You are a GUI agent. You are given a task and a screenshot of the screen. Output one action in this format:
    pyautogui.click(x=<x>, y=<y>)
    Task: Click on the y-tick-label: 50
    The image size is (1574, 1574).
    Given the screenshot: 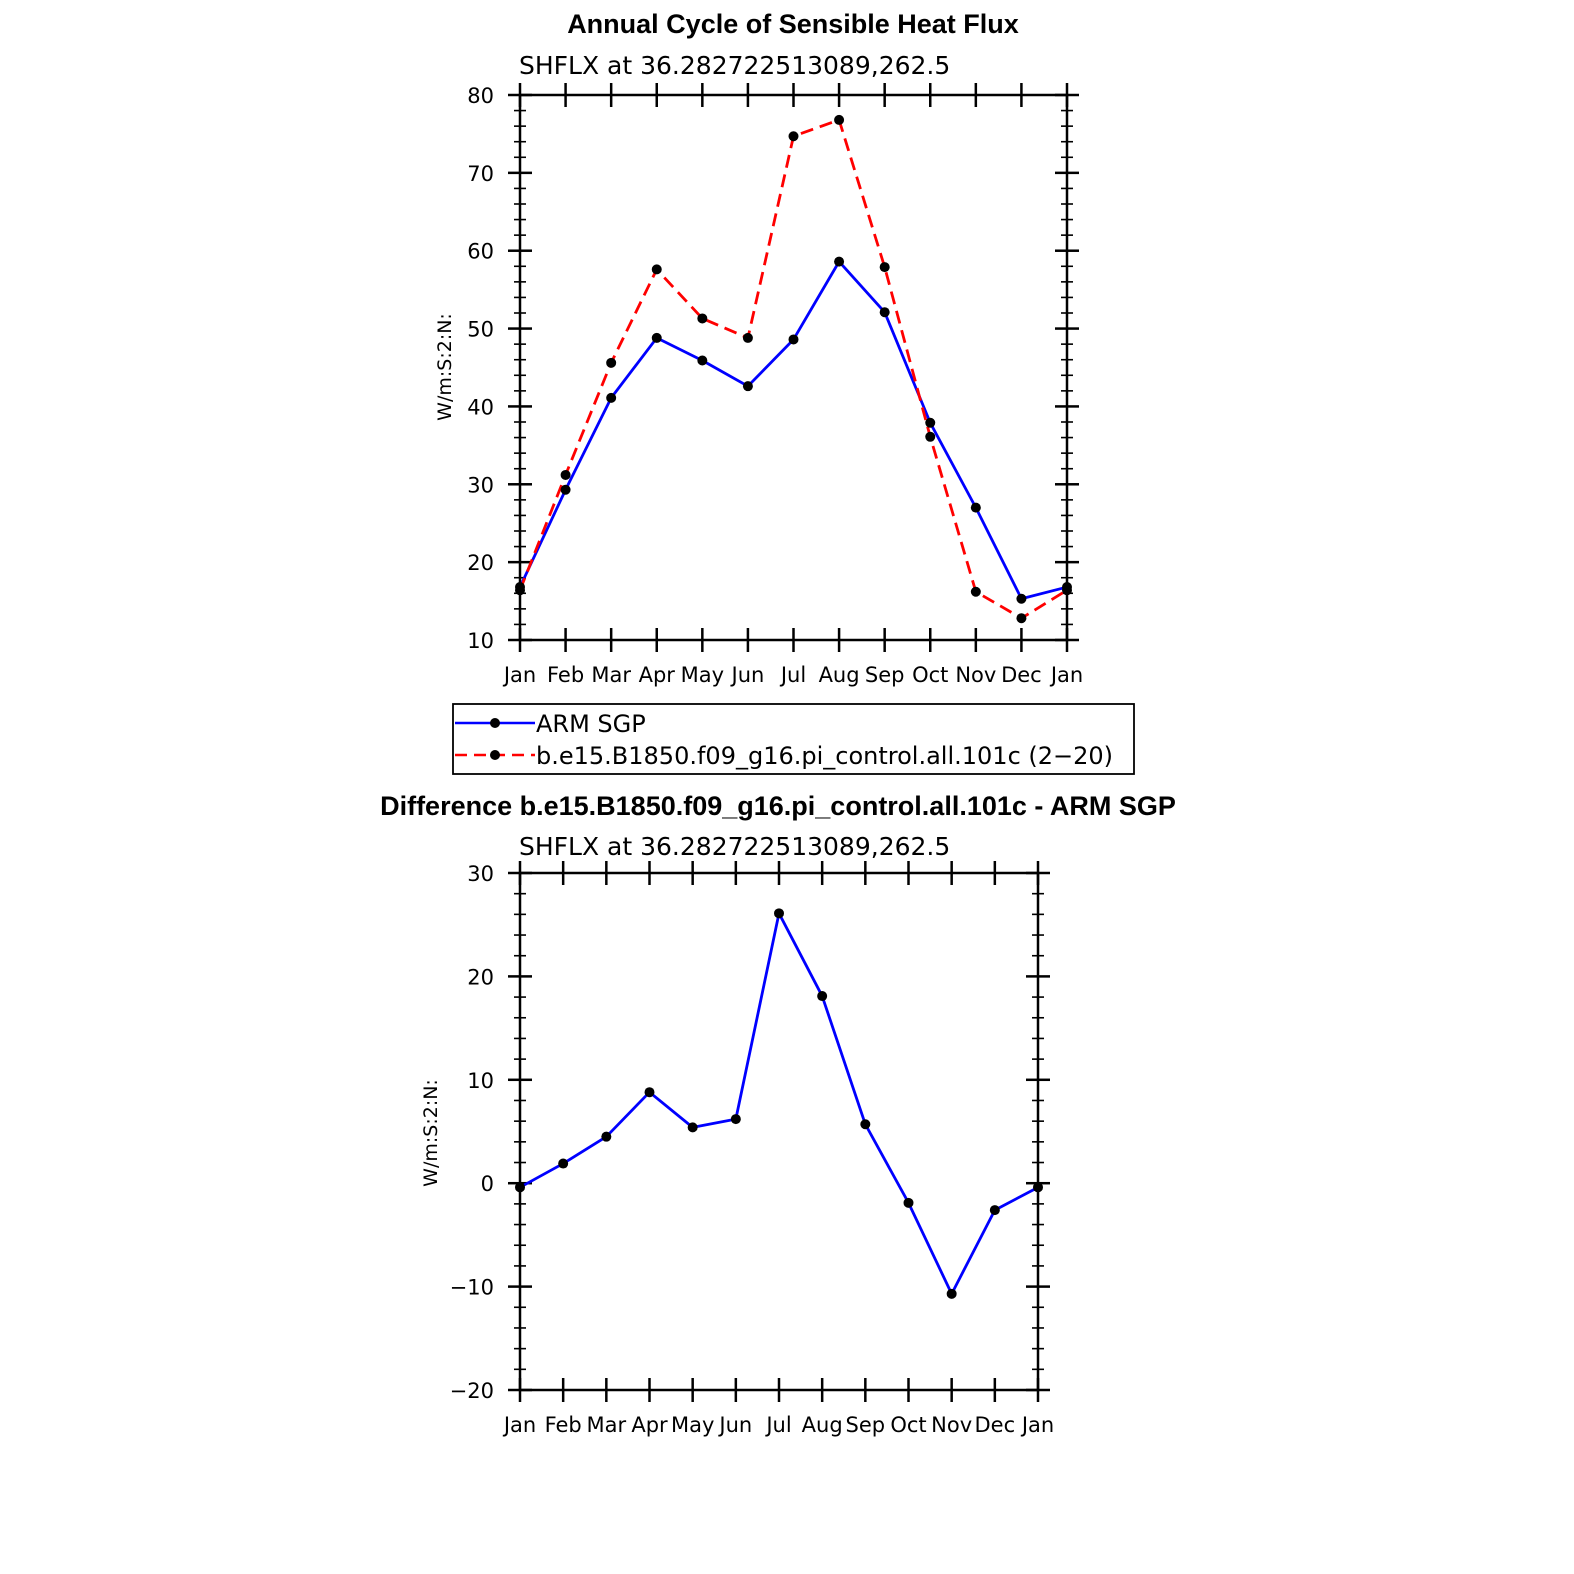 What is the action you would take?
    pyautogui.click(x=480, y=330)
    